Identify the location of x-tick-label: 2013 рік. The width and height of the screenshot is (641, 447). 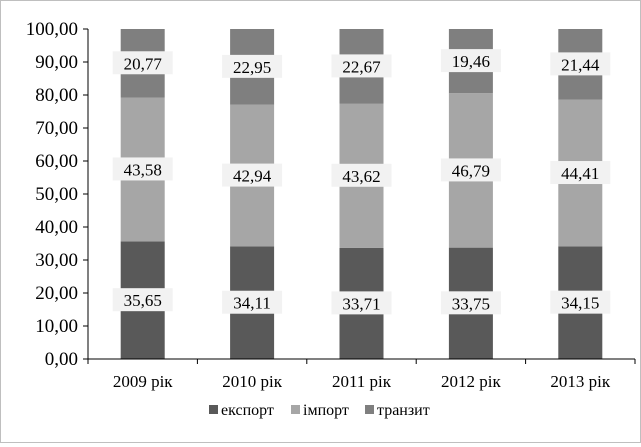
(580, 381).